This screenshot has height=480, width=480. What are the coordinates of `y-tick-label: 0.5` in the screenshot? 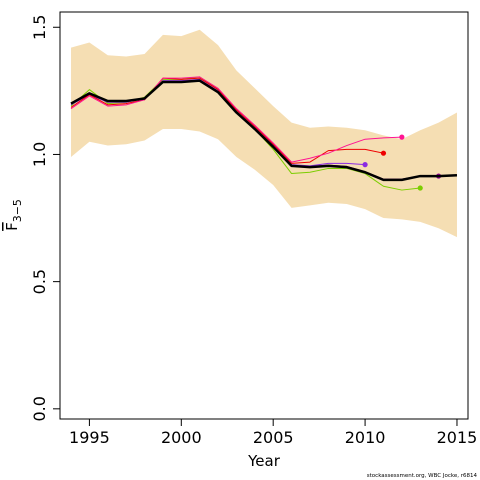 It's located at (39, 281).